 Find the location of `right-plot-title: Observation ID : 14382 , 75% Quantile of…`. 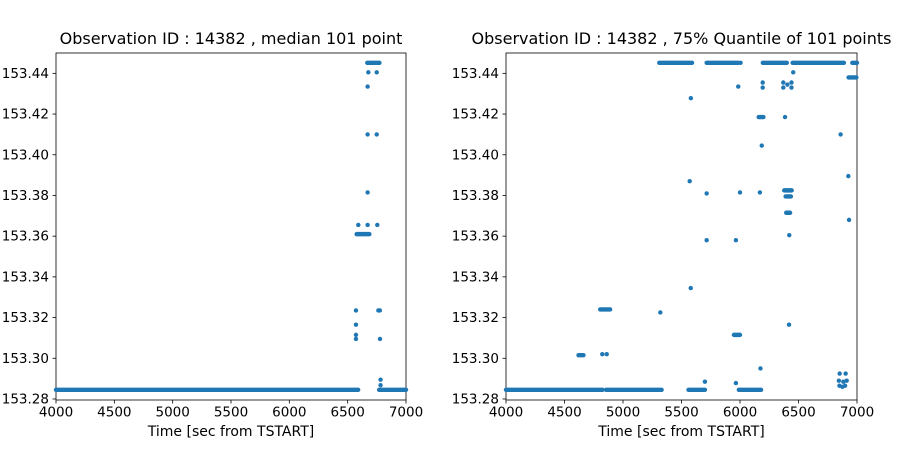

right-plot-title: Observation ID : 14382 , 75% Quantile of… is located at coordinates (681, 38).